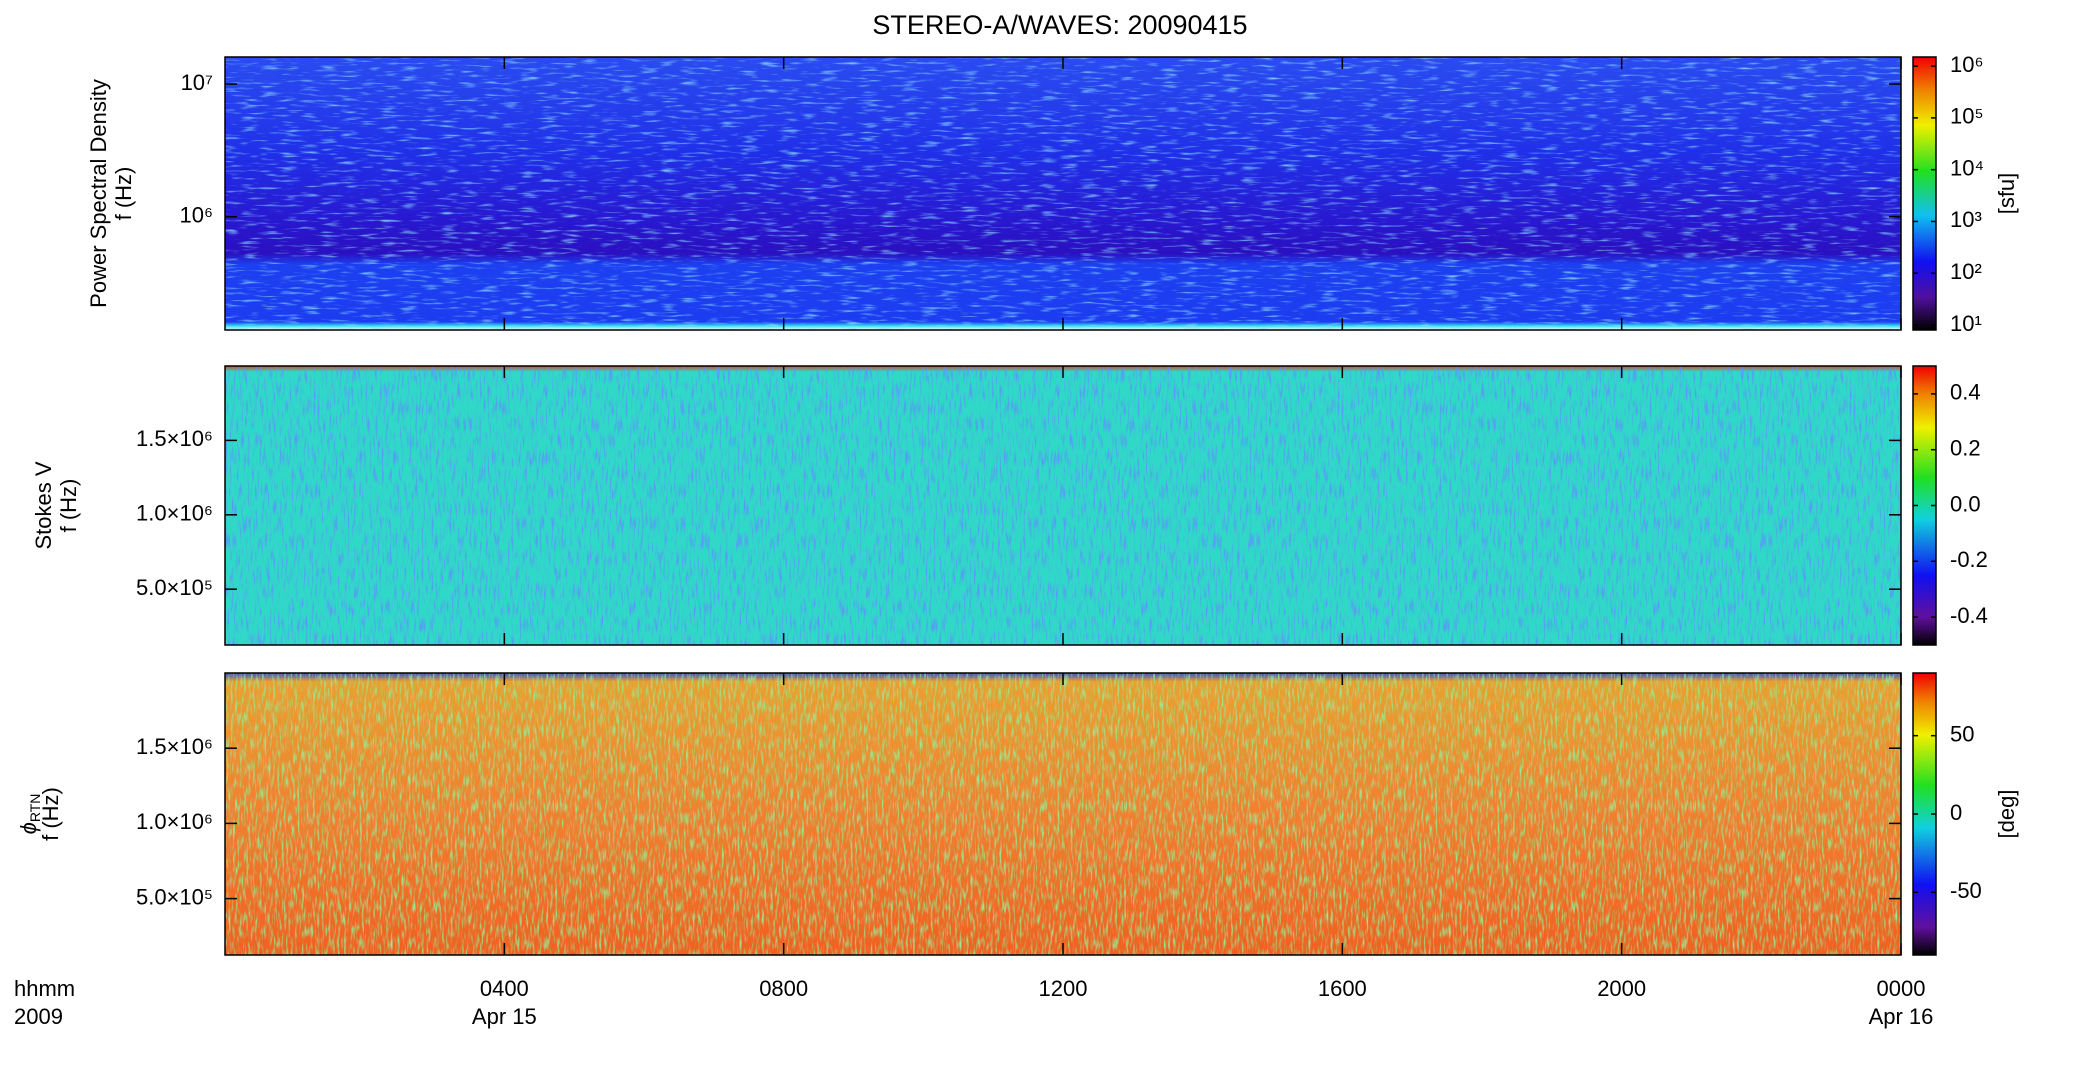  What do you see at coordinates (1956, 812) in the screenshot?
I see `colorbar-tick-label: 0` at bounding box center [1956, 812].